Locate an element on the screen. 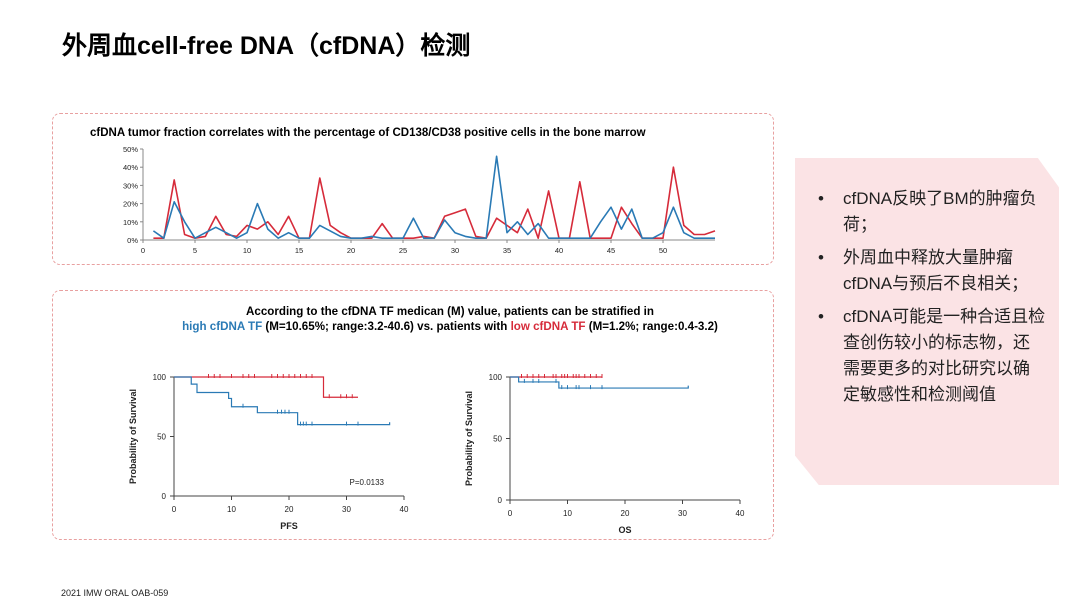 Image resolution: width=1080 pixels, height=608 pixels. y-tick-label: 20% is located at coordinates (130, 204).